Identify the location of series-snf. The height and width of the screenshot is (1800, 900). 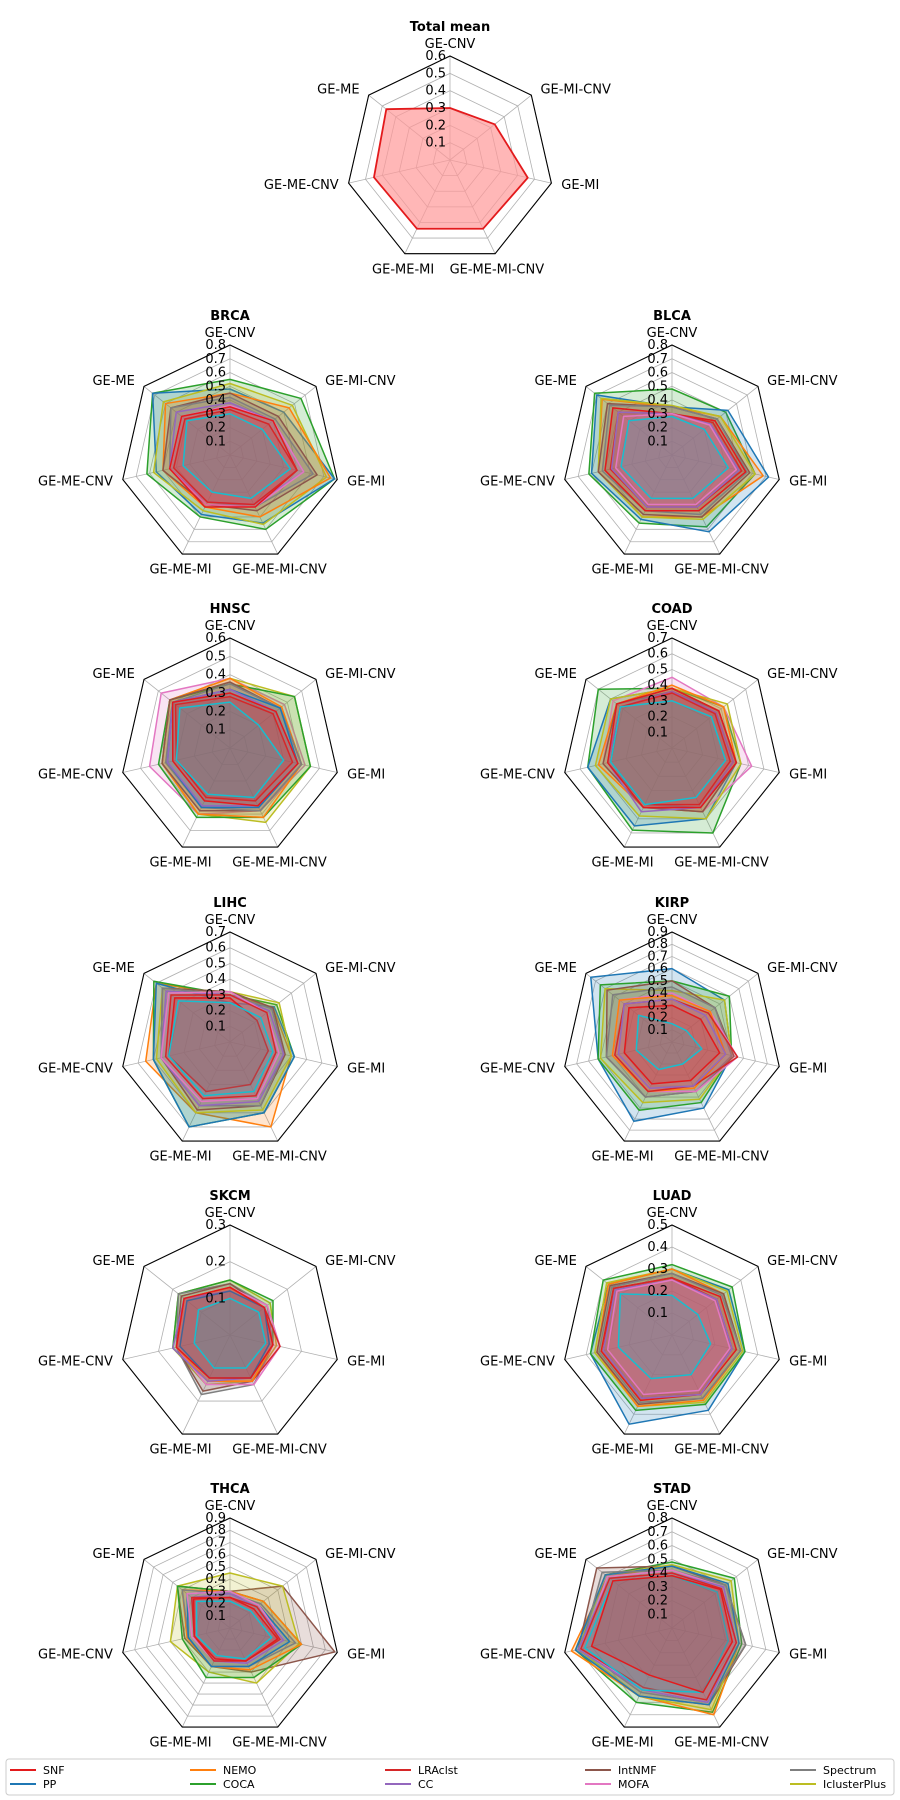
(218, 1045).